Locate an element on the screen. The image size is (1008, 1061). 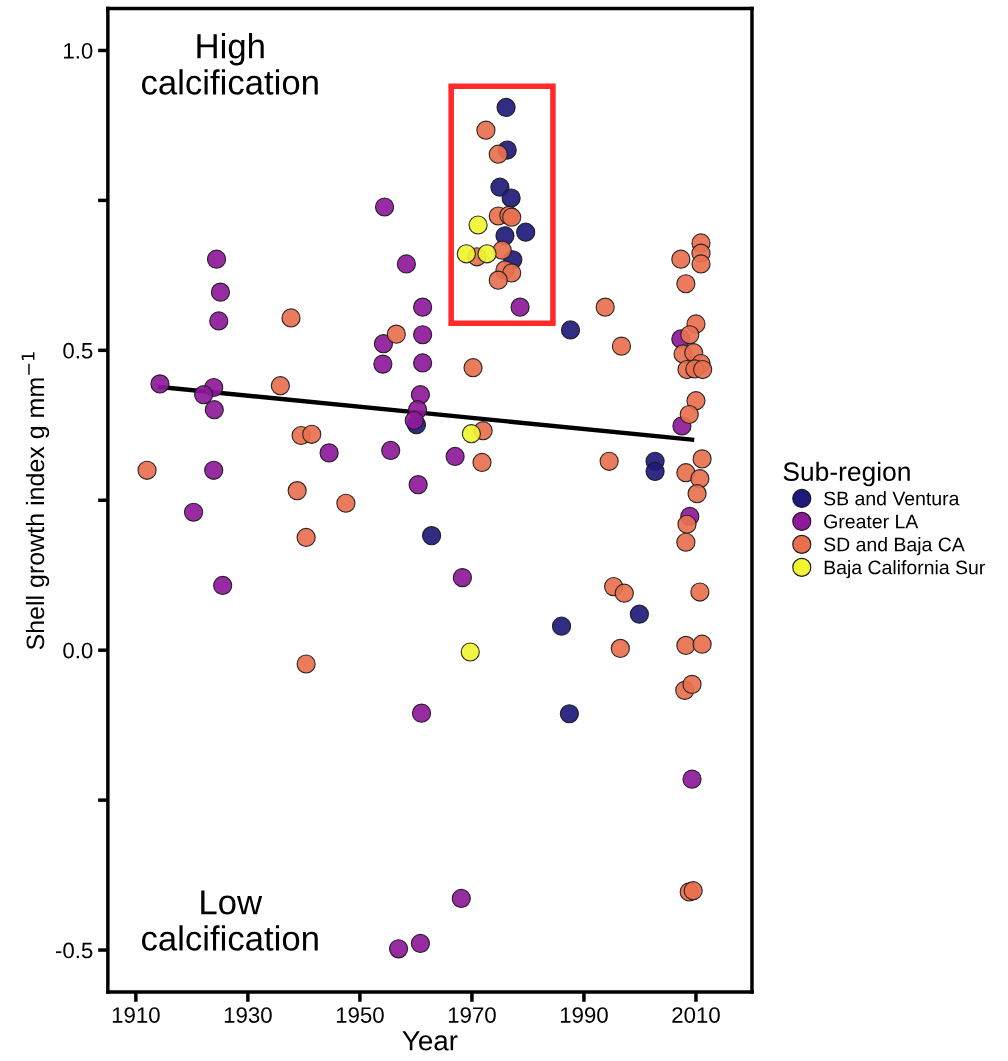
legend-label: Baja California Sur is located at coordinates (904, 569).